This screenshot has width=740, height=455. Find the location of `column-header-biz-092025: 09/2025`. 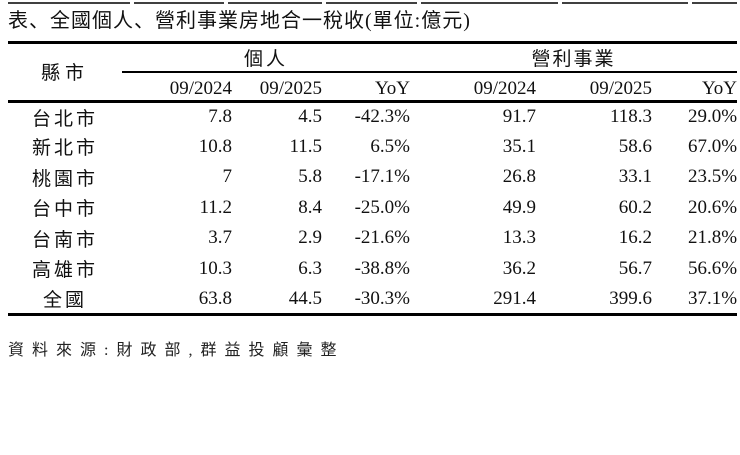

column-header-biz-092025: 09/2025 is located at coordinates (594, 87).